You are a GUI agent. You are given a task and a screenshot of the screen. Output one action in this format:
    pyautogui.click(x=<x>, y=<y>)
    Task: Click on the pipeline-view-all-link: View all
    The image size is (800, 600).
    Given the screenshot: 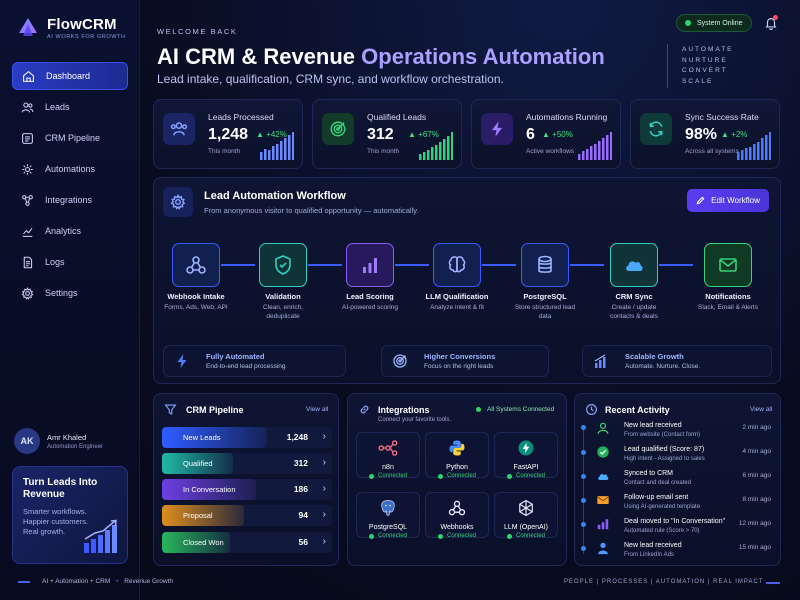 What is the action you would take?
    pyautogui.click(x=317, y=409)
    